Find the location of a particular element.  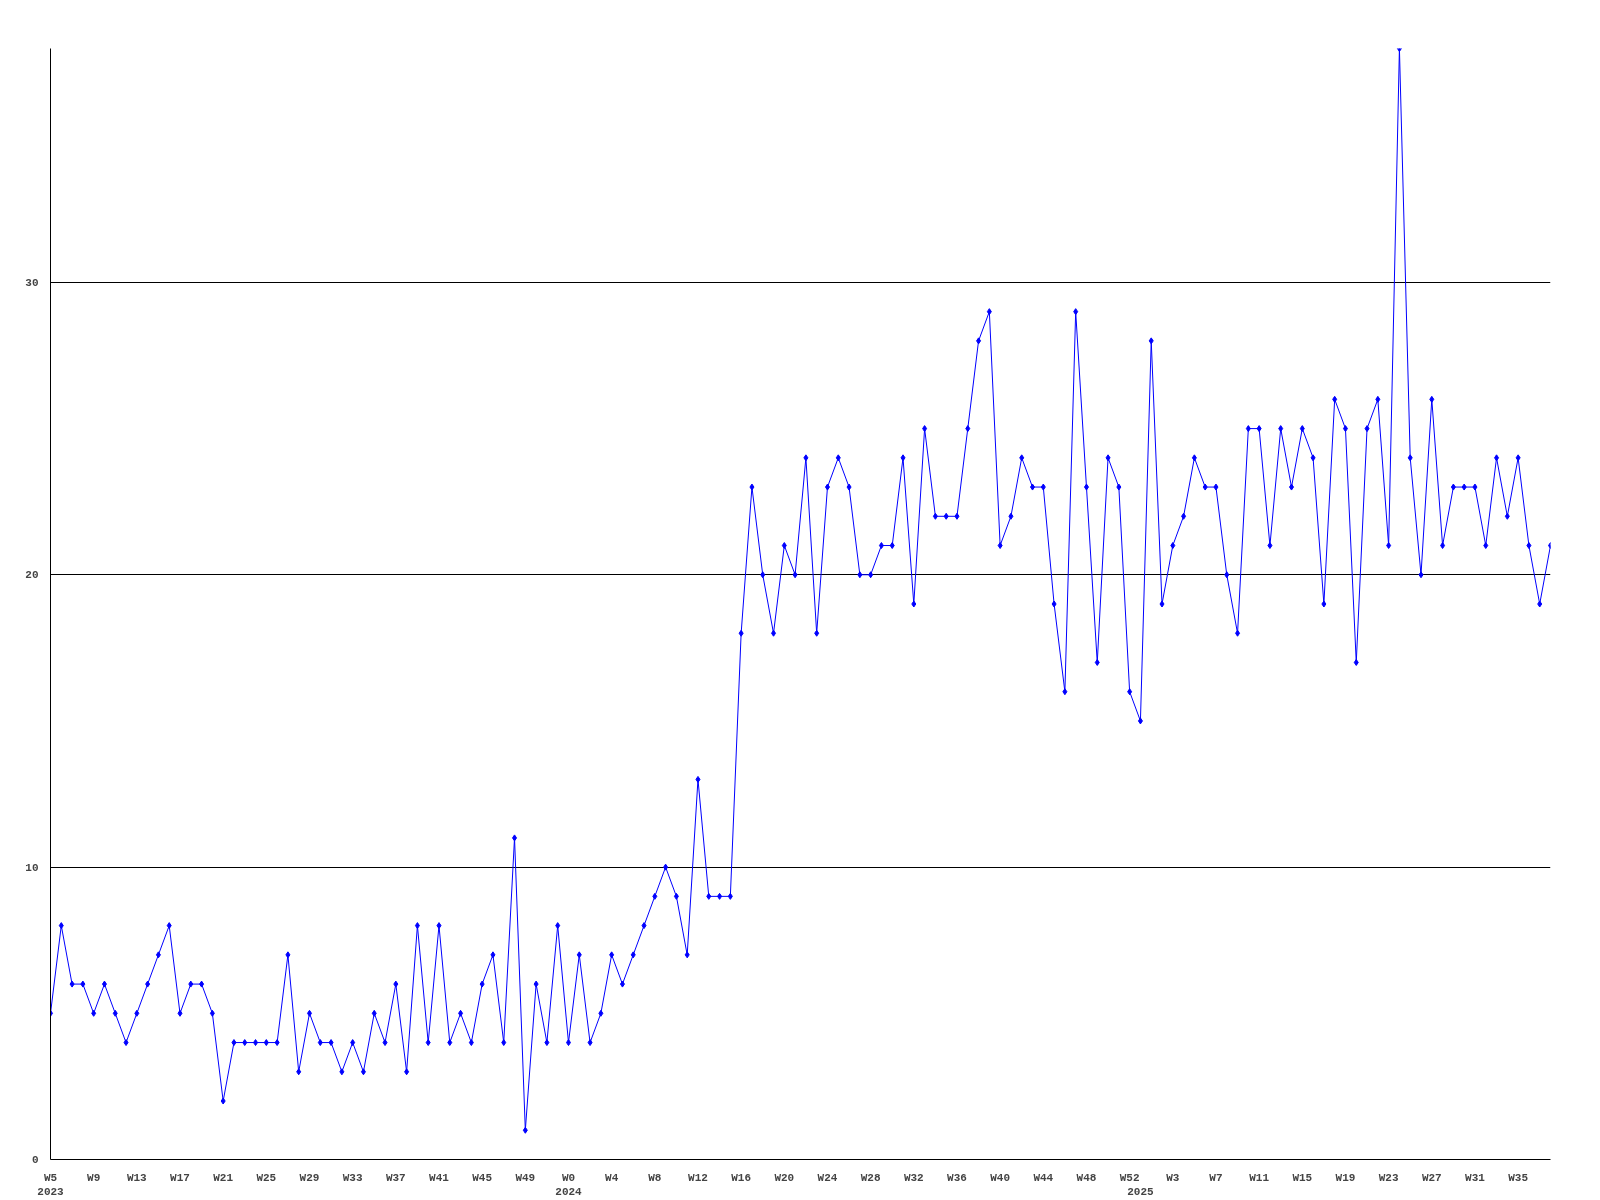

x-tick-label: W20 is located at coordinates (784, 1177).